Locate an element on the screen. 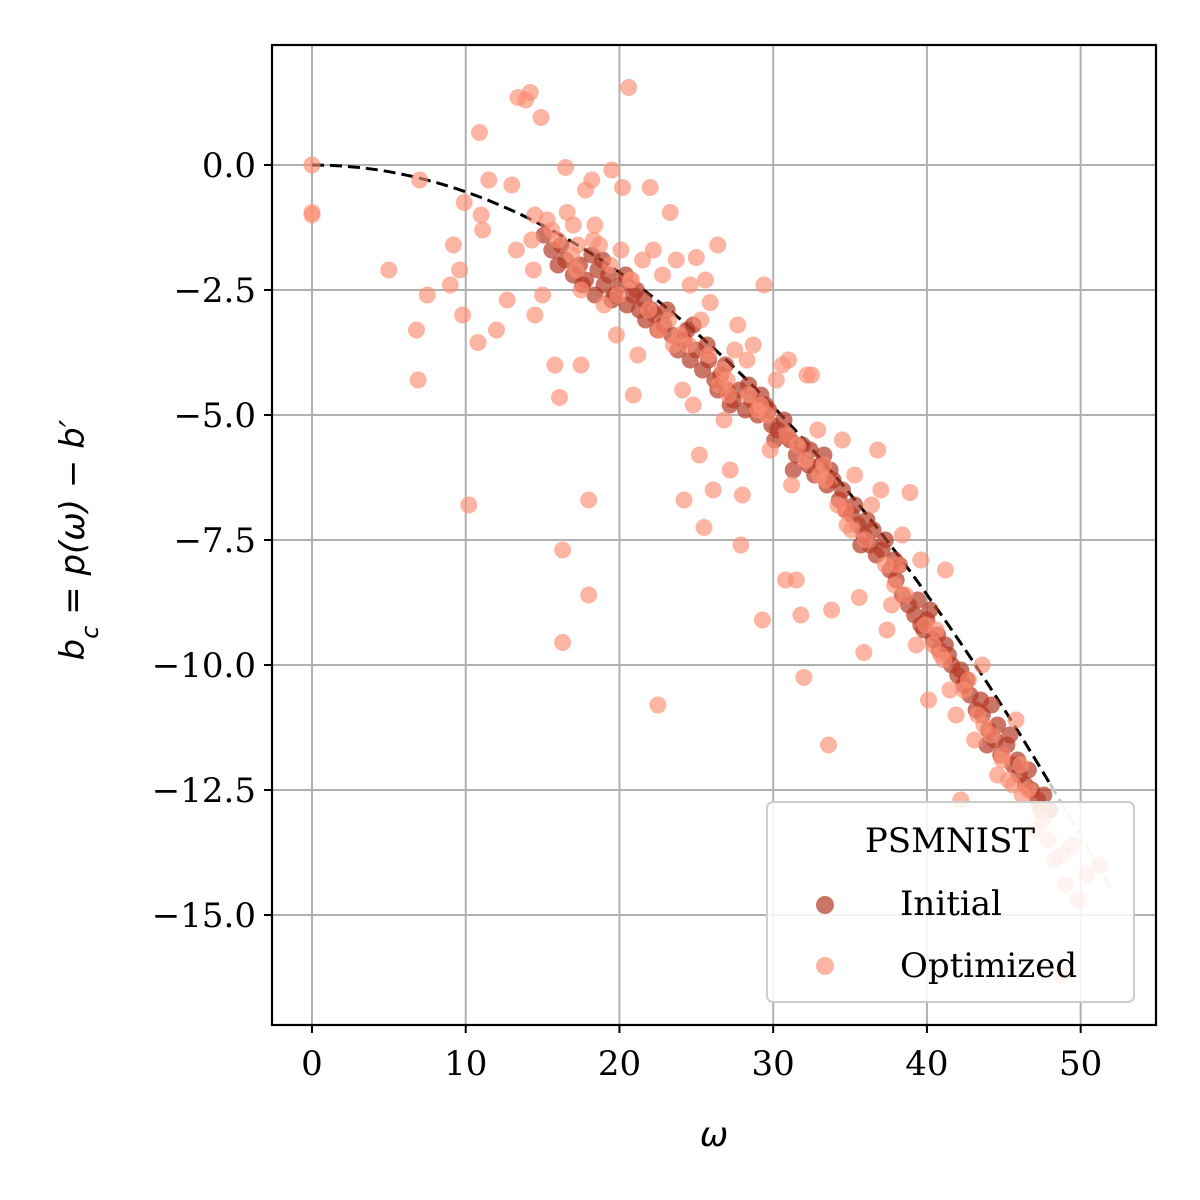 This screenshot has height=1200, width=1200. legend: PSMNIST Initial Optimized is located at coordinates (950, 902).